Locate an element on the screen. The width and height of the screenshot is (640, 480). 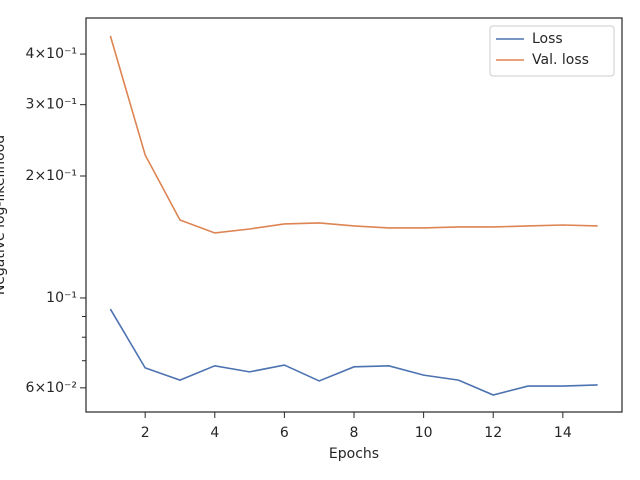
series-line is located at coordinates (353, 352).